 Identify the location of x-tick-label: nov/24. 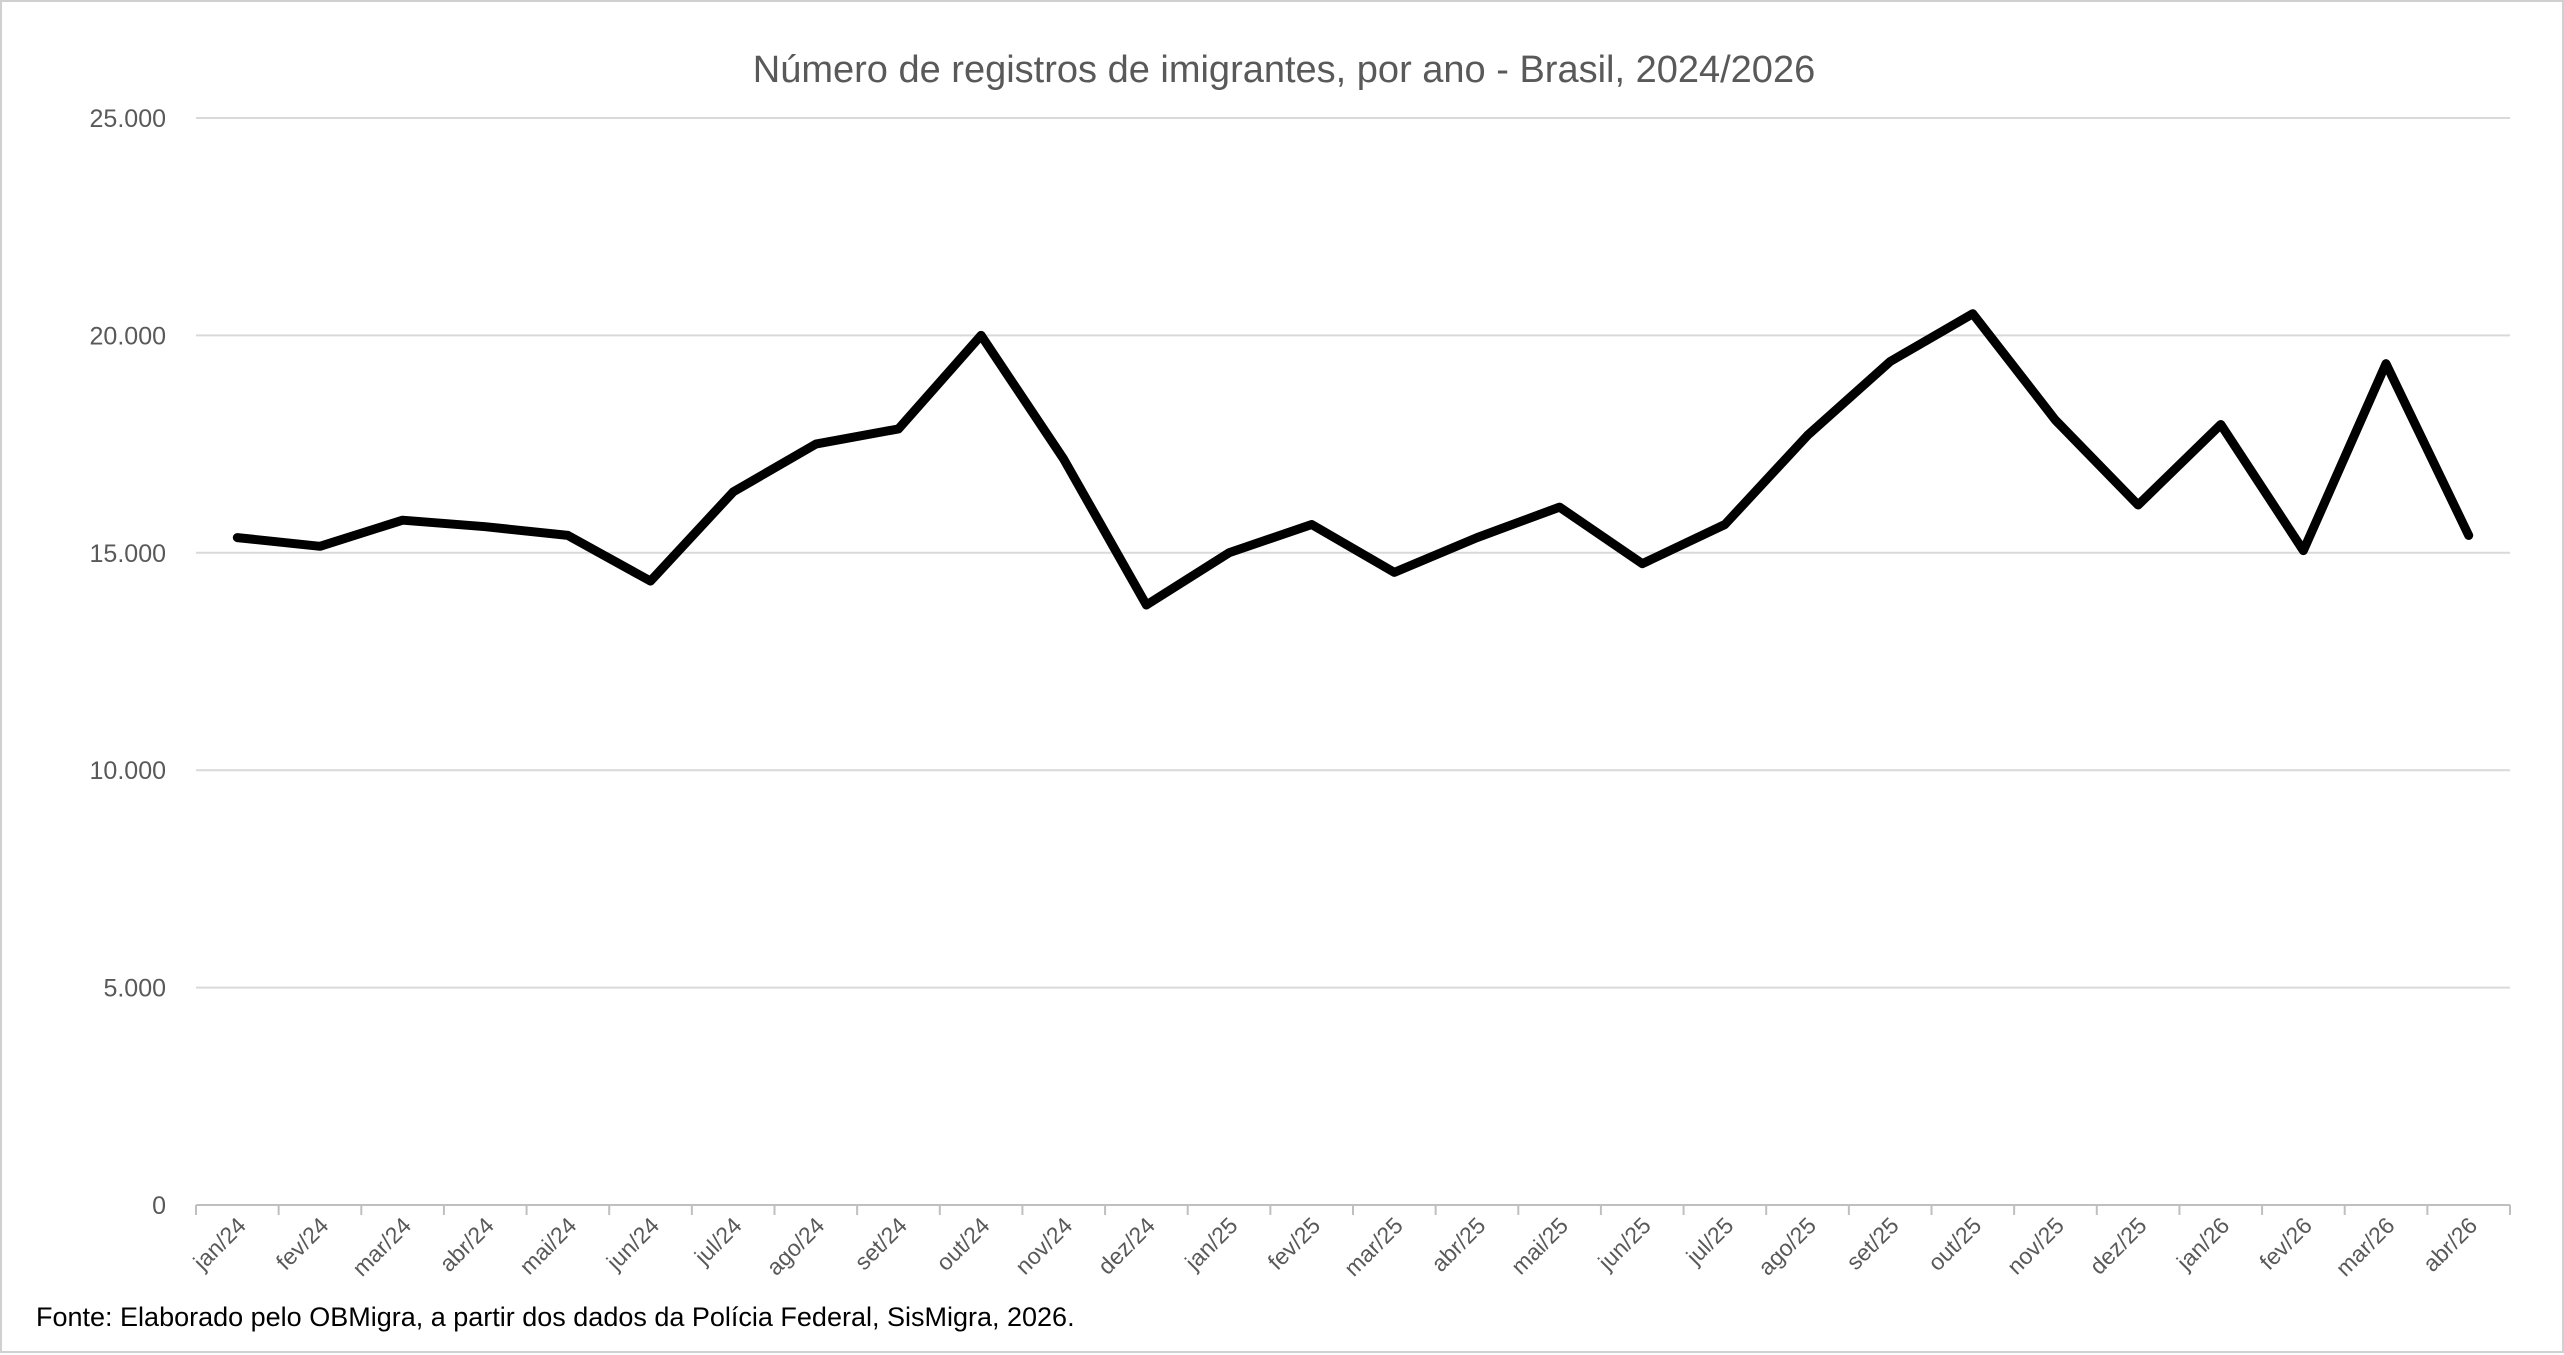
(1043, 1245).